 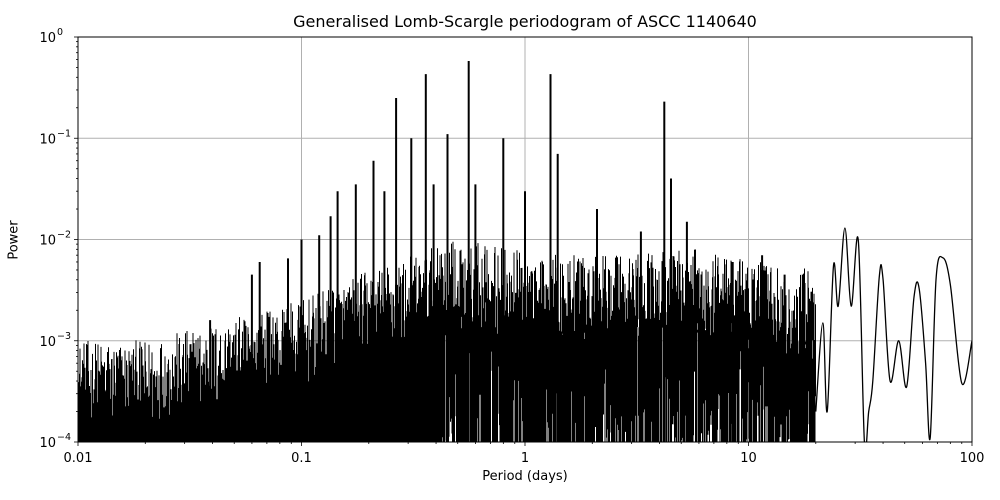 What do you see at coordinates (972, 458) in the screenshot?
I see `x-tick-label: 100` at bounding box center [972, 458].